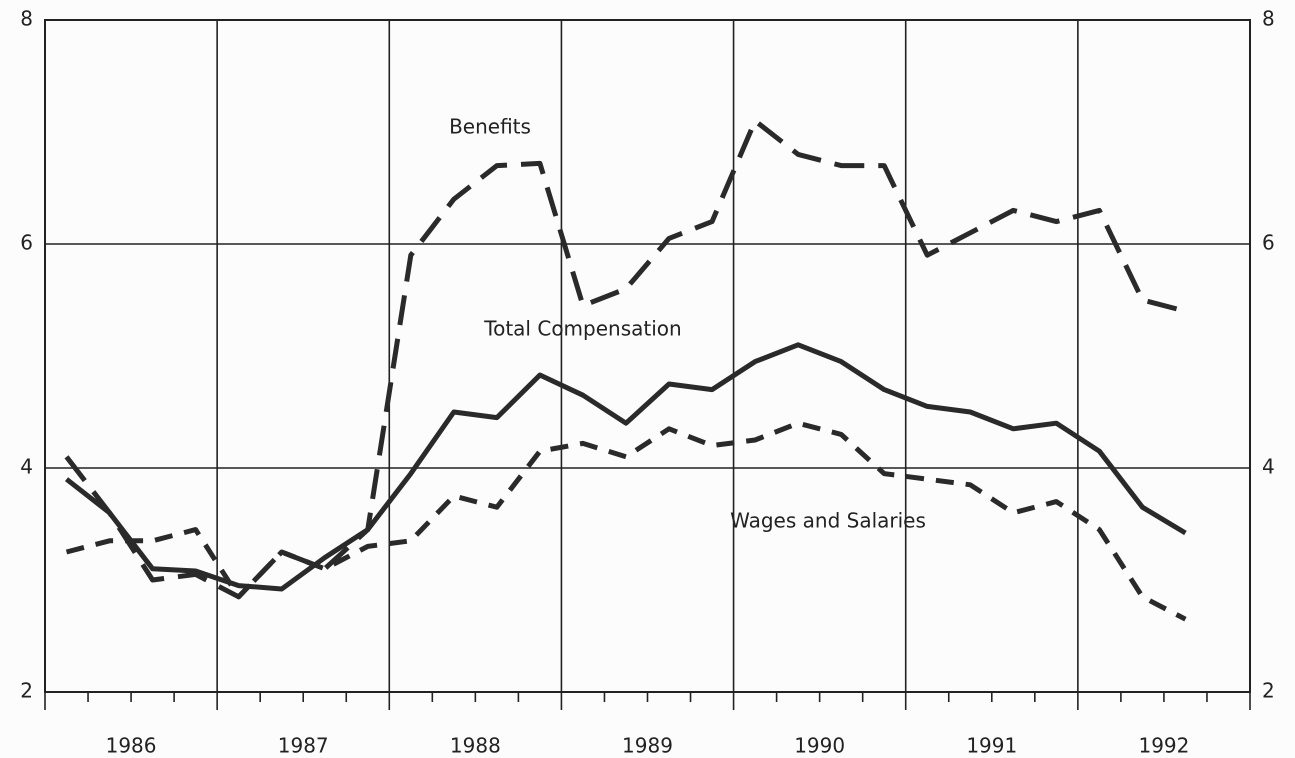 The image size is (1295, 758). What do you see at coordinates (303, 746) in the screenshot?
I see `x-tick-label: 1987` at bounding box center [303, 746].